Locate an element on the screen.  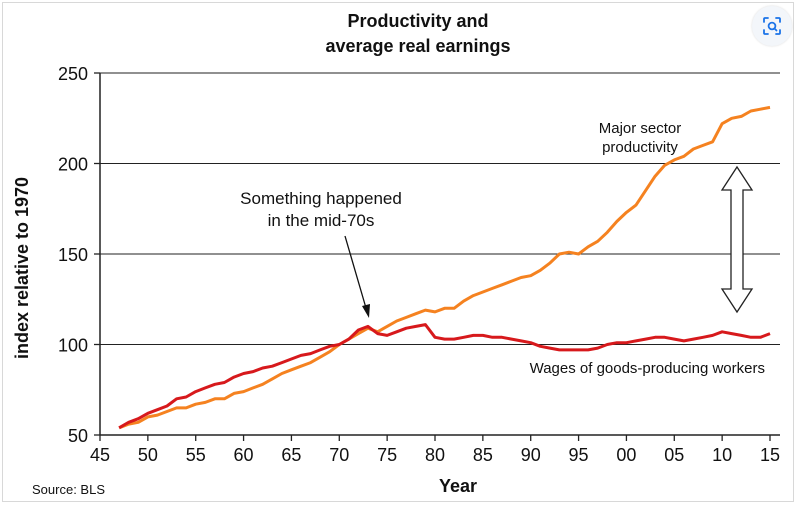
x-tick-label: 60 is located at coordinates (244, 455).